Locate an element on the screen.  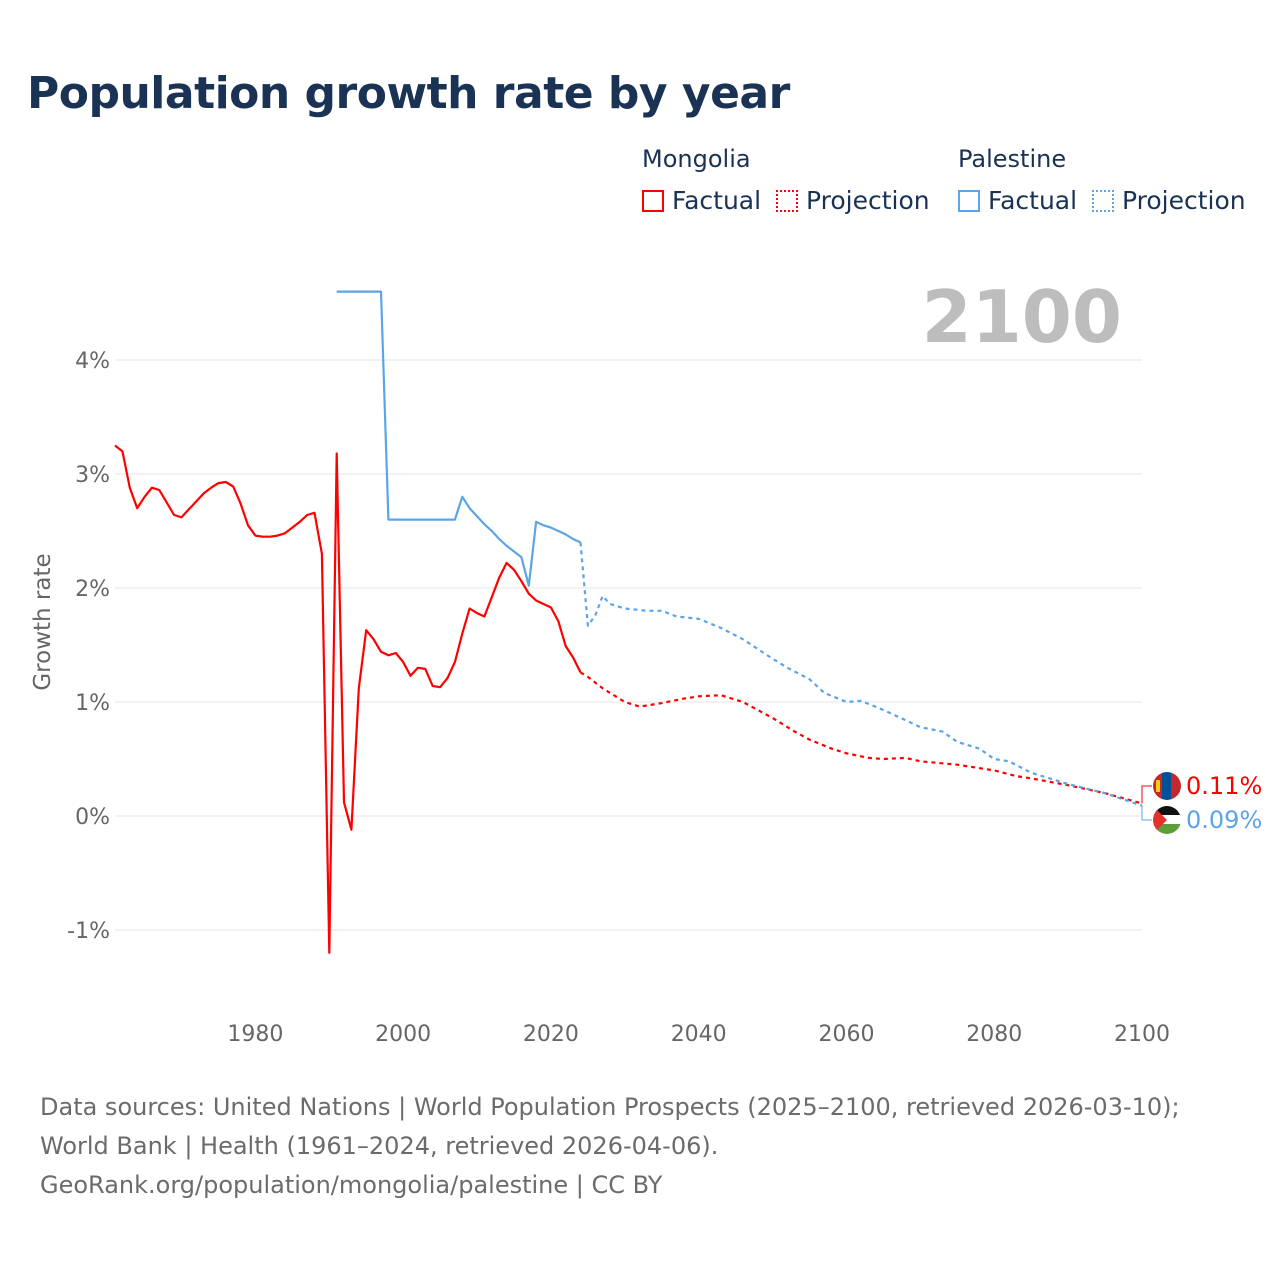
connector-mongolia is located at coordinates (1146, 794).